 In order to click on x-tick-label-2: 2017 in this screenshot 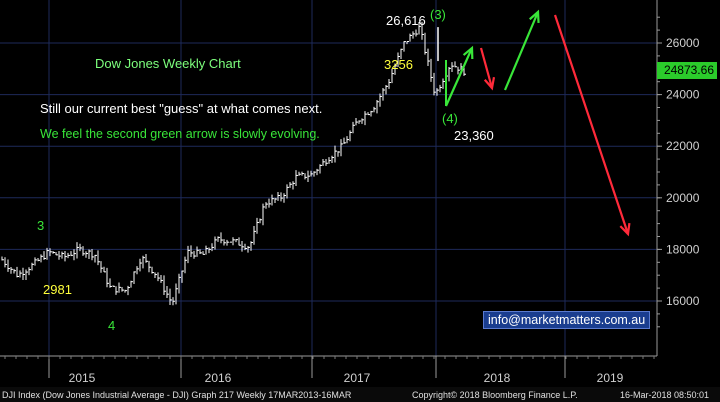, I will do `click(357, 378)`.